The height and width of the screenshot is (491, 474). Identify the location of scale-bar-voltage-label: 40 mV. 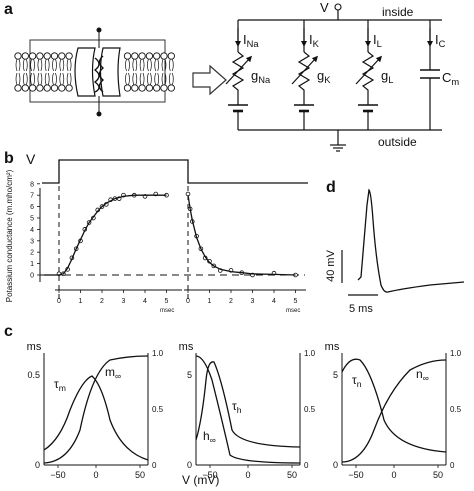
(331, 265).